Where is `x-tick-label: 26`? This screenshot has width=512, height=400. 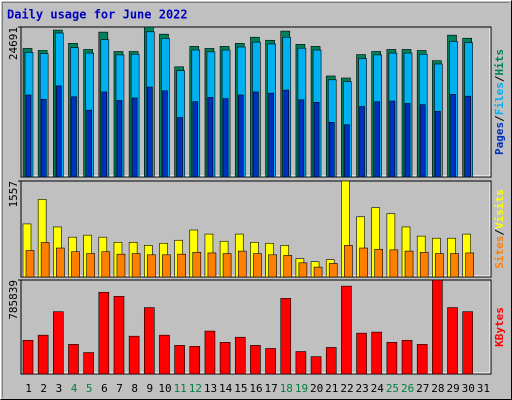 x-tick-label: 26 is located at coordinates (407, 388).